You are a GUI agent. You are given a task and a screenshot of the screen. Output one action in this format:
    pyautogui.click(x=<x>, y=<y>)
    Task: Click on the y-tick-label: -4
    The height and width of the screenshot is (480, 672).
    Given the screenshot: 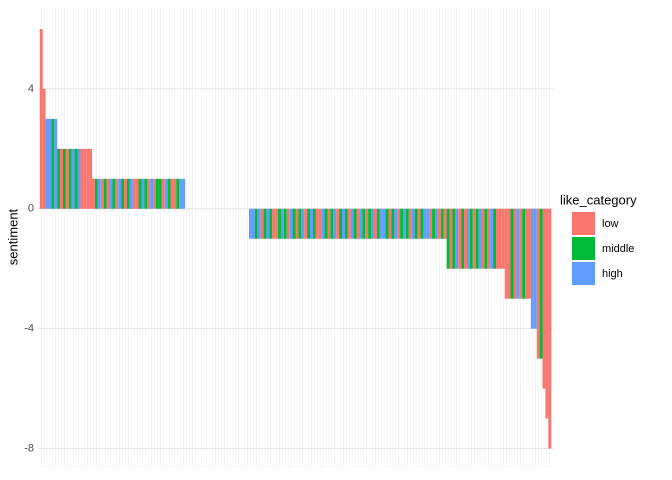 What is the action you would take?
    pyautogui.click(x=29, y=329)
    